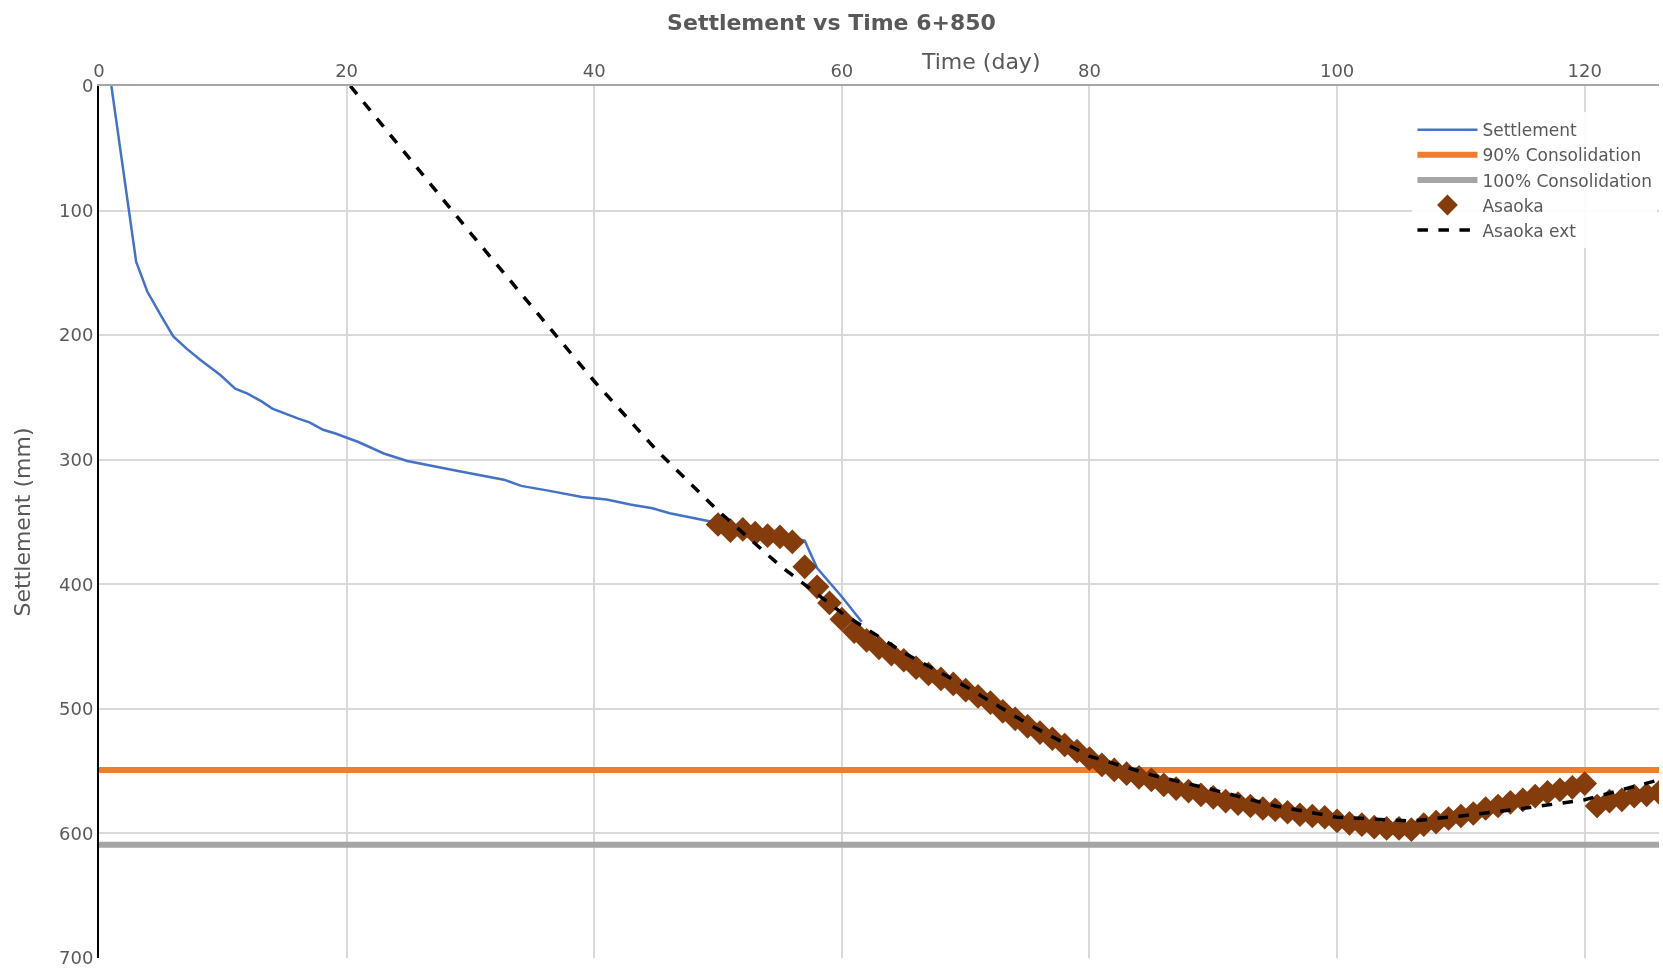  I want to click on x-axis-title: Time (day), so click(981, 61).